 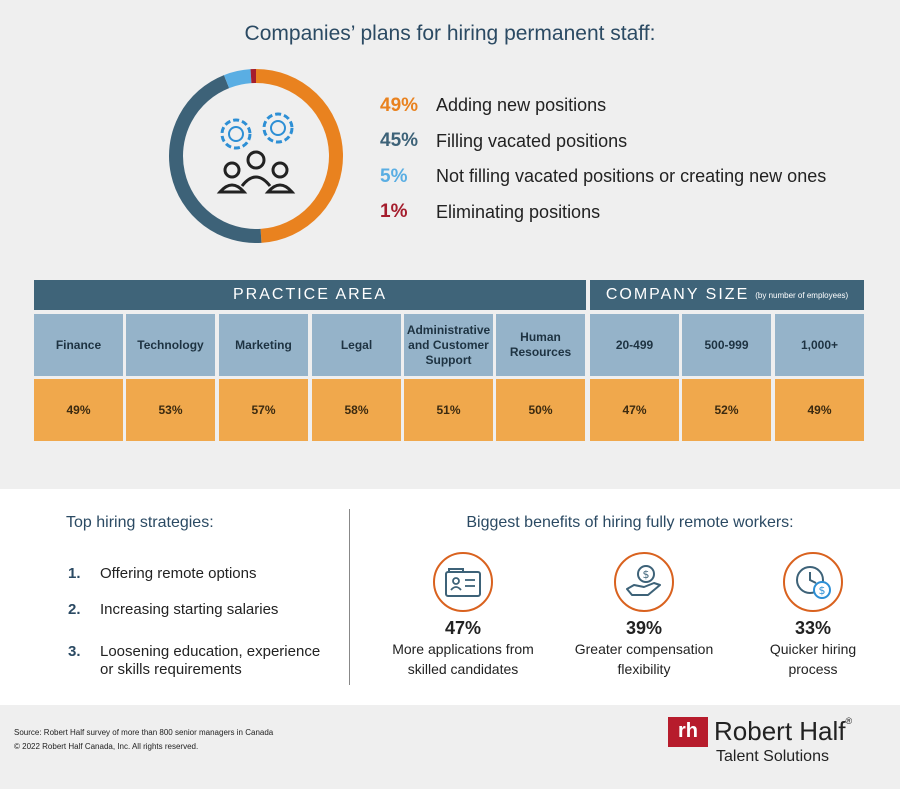 I want to click on value-cell: 53%, so click(x=170, y=410).